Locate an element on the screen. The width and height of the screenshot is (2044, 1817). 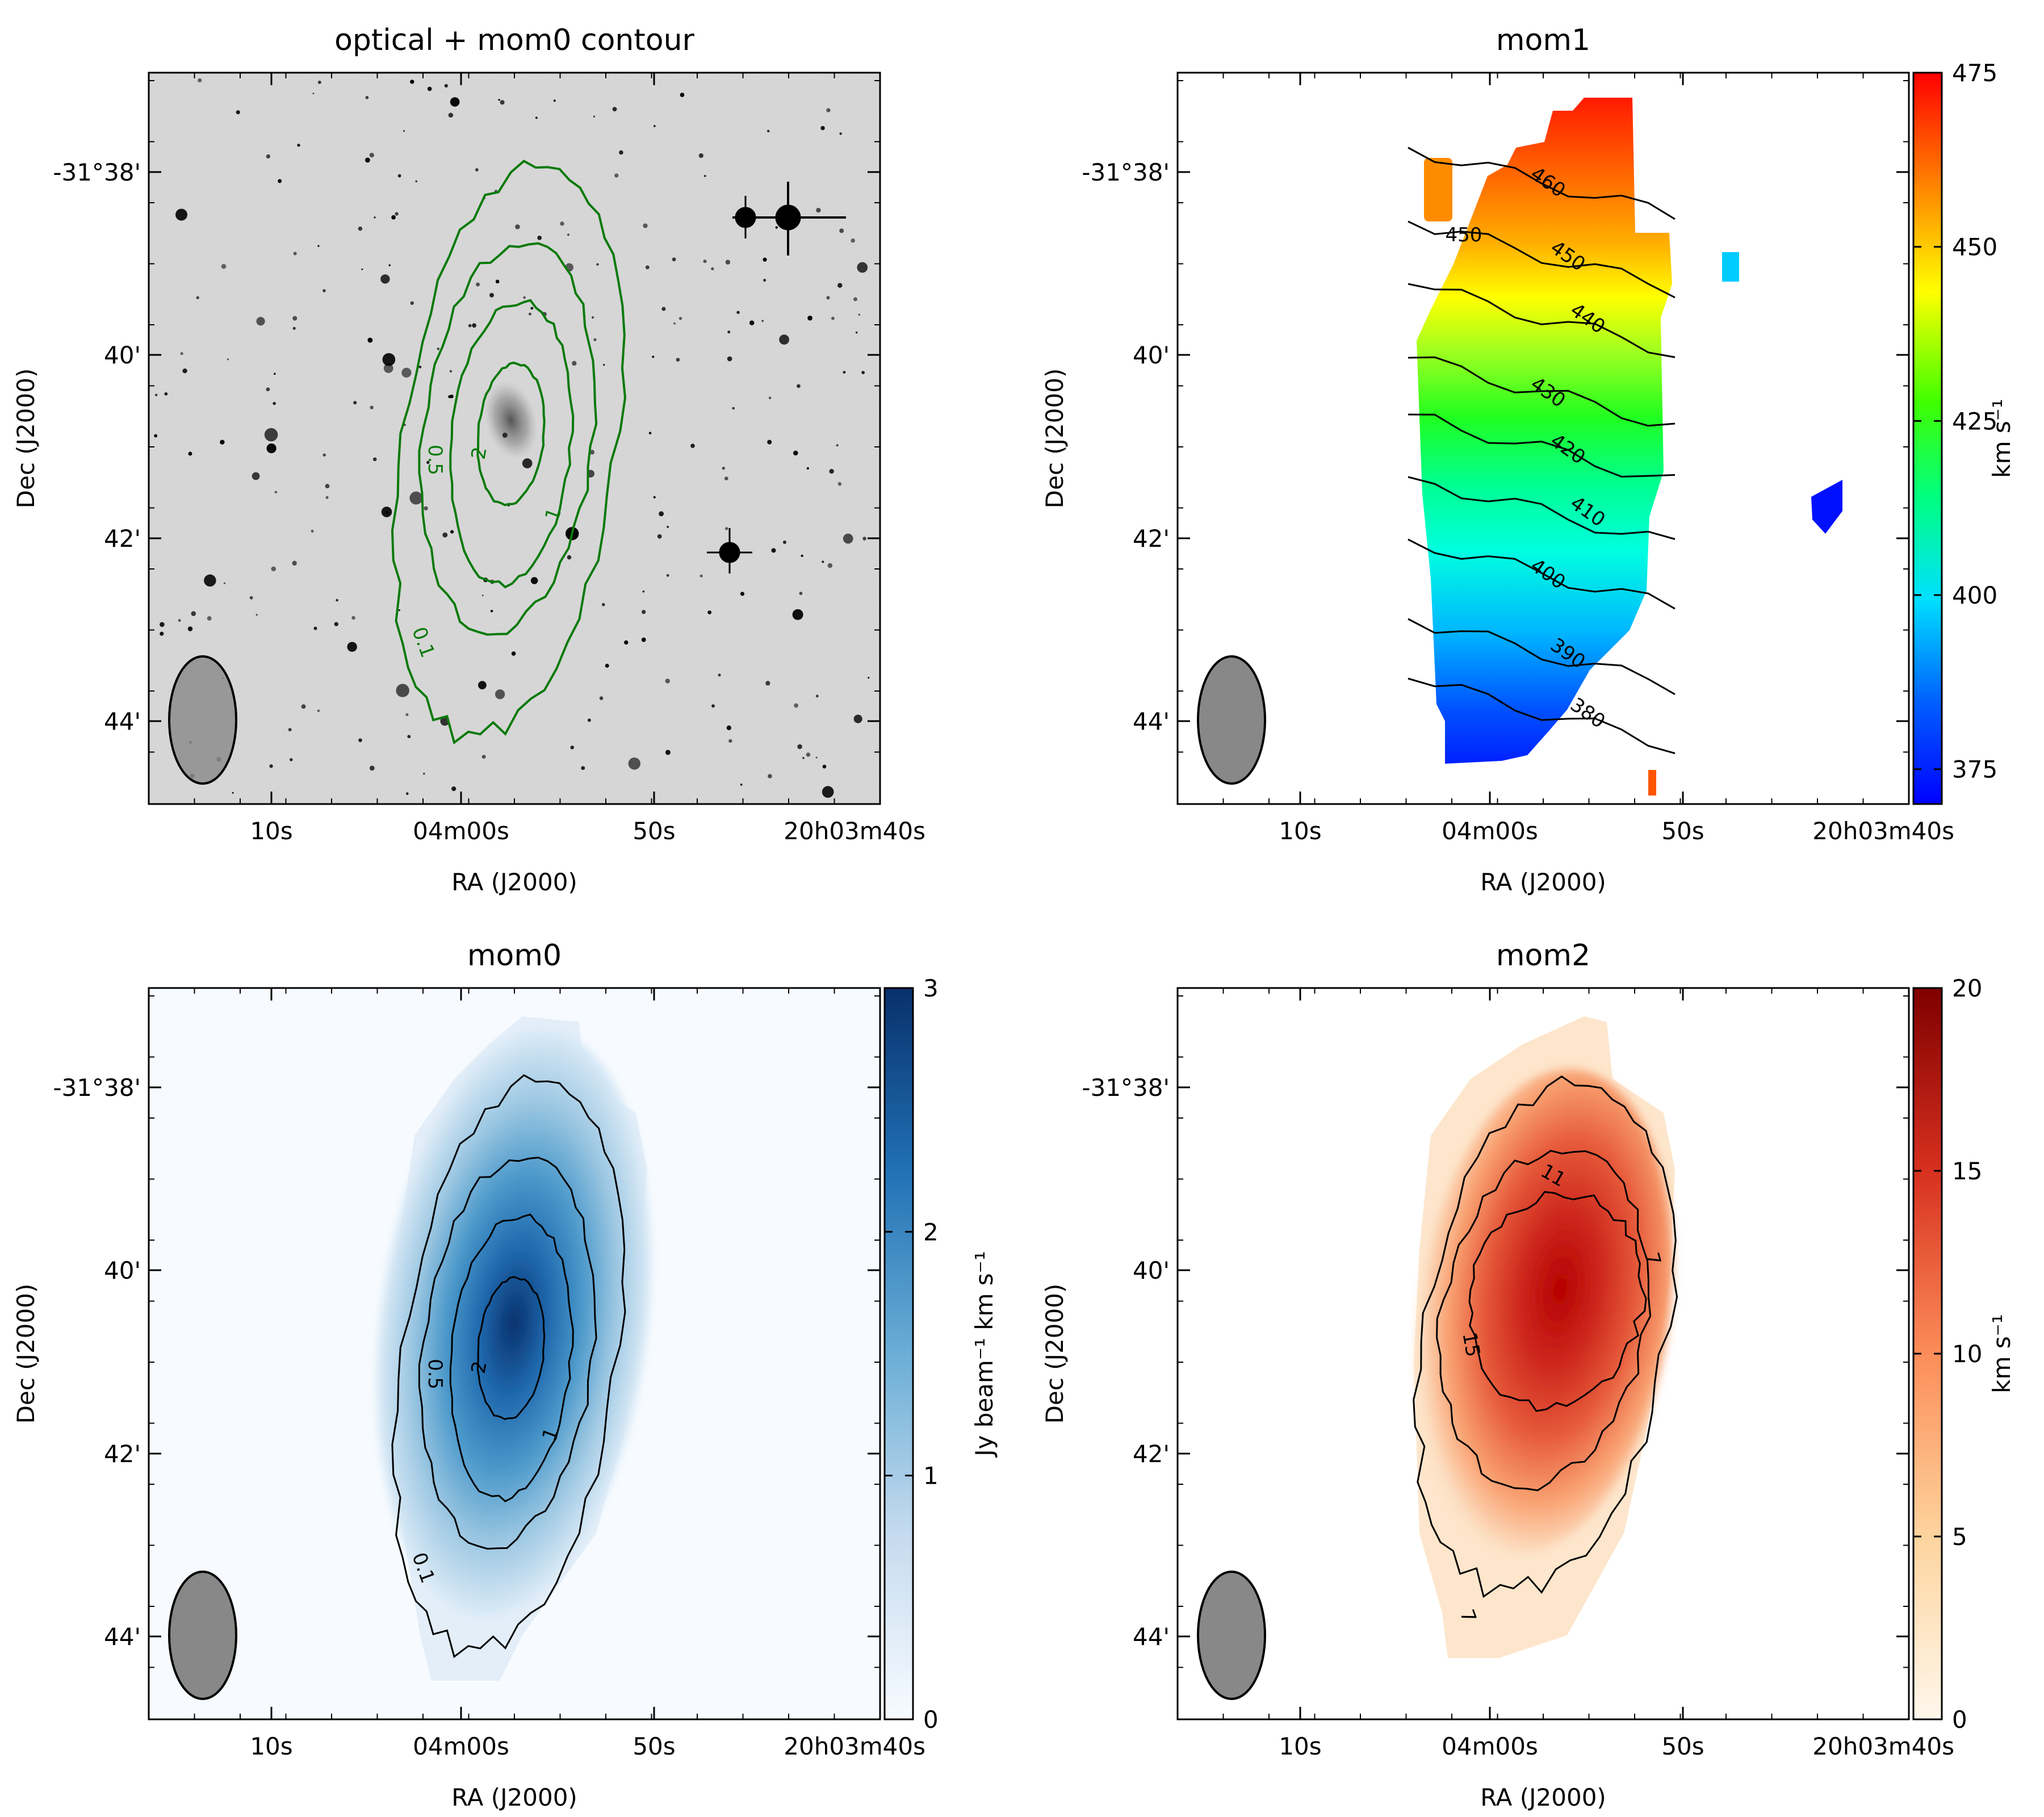
y-axis-label: Dec (J2000) is located at coordinates (26, 439).